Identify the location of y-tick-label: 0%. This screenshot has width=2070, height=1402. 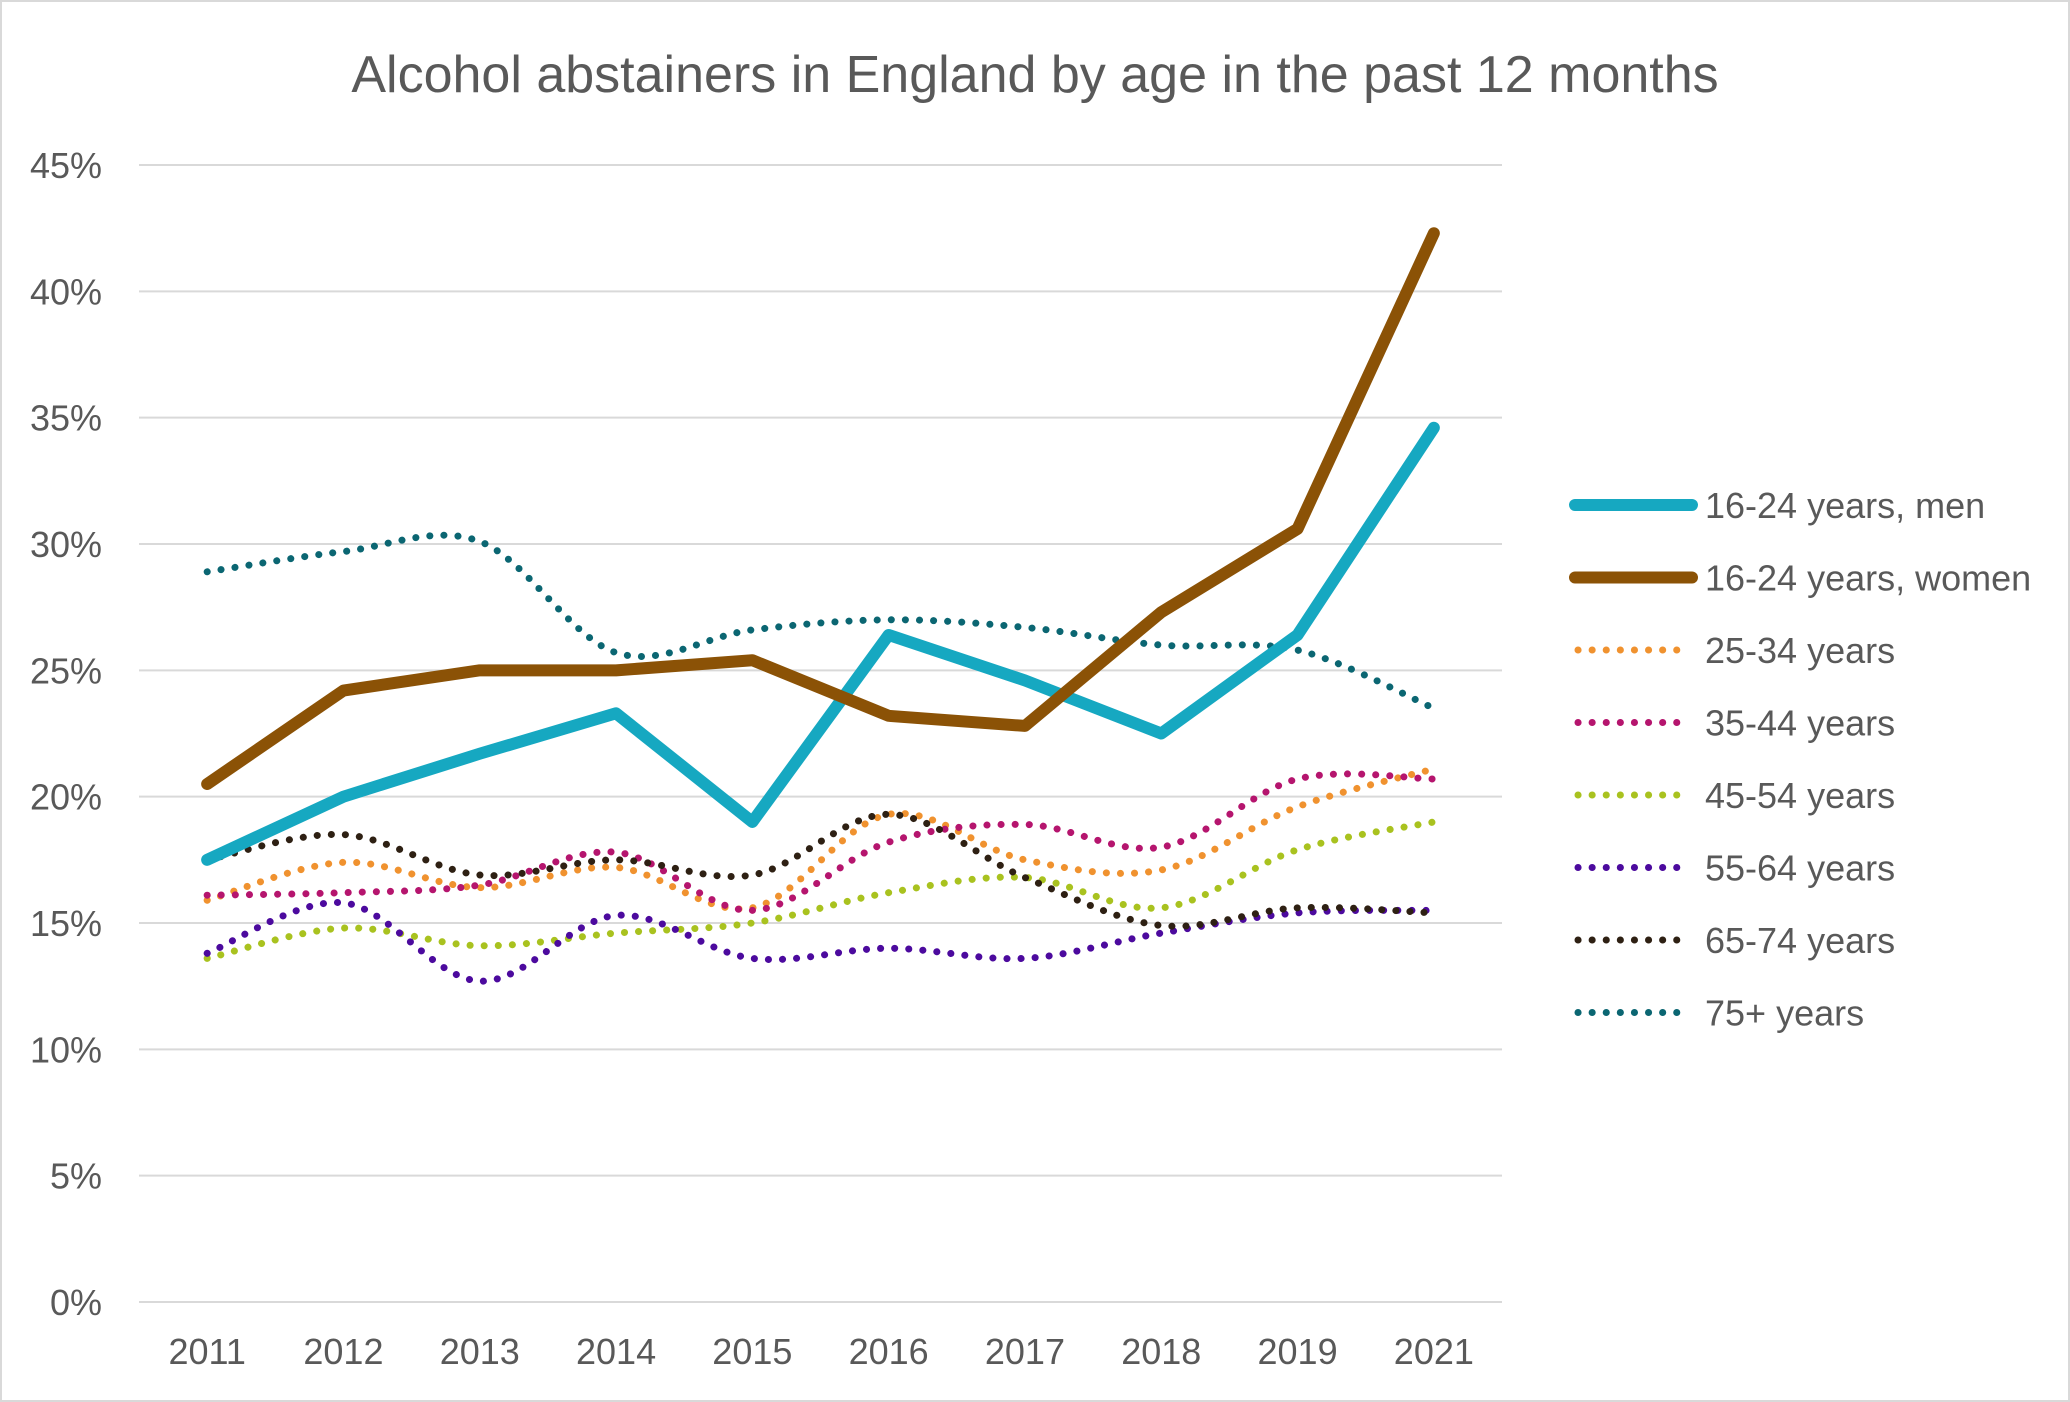
(76, 1302).